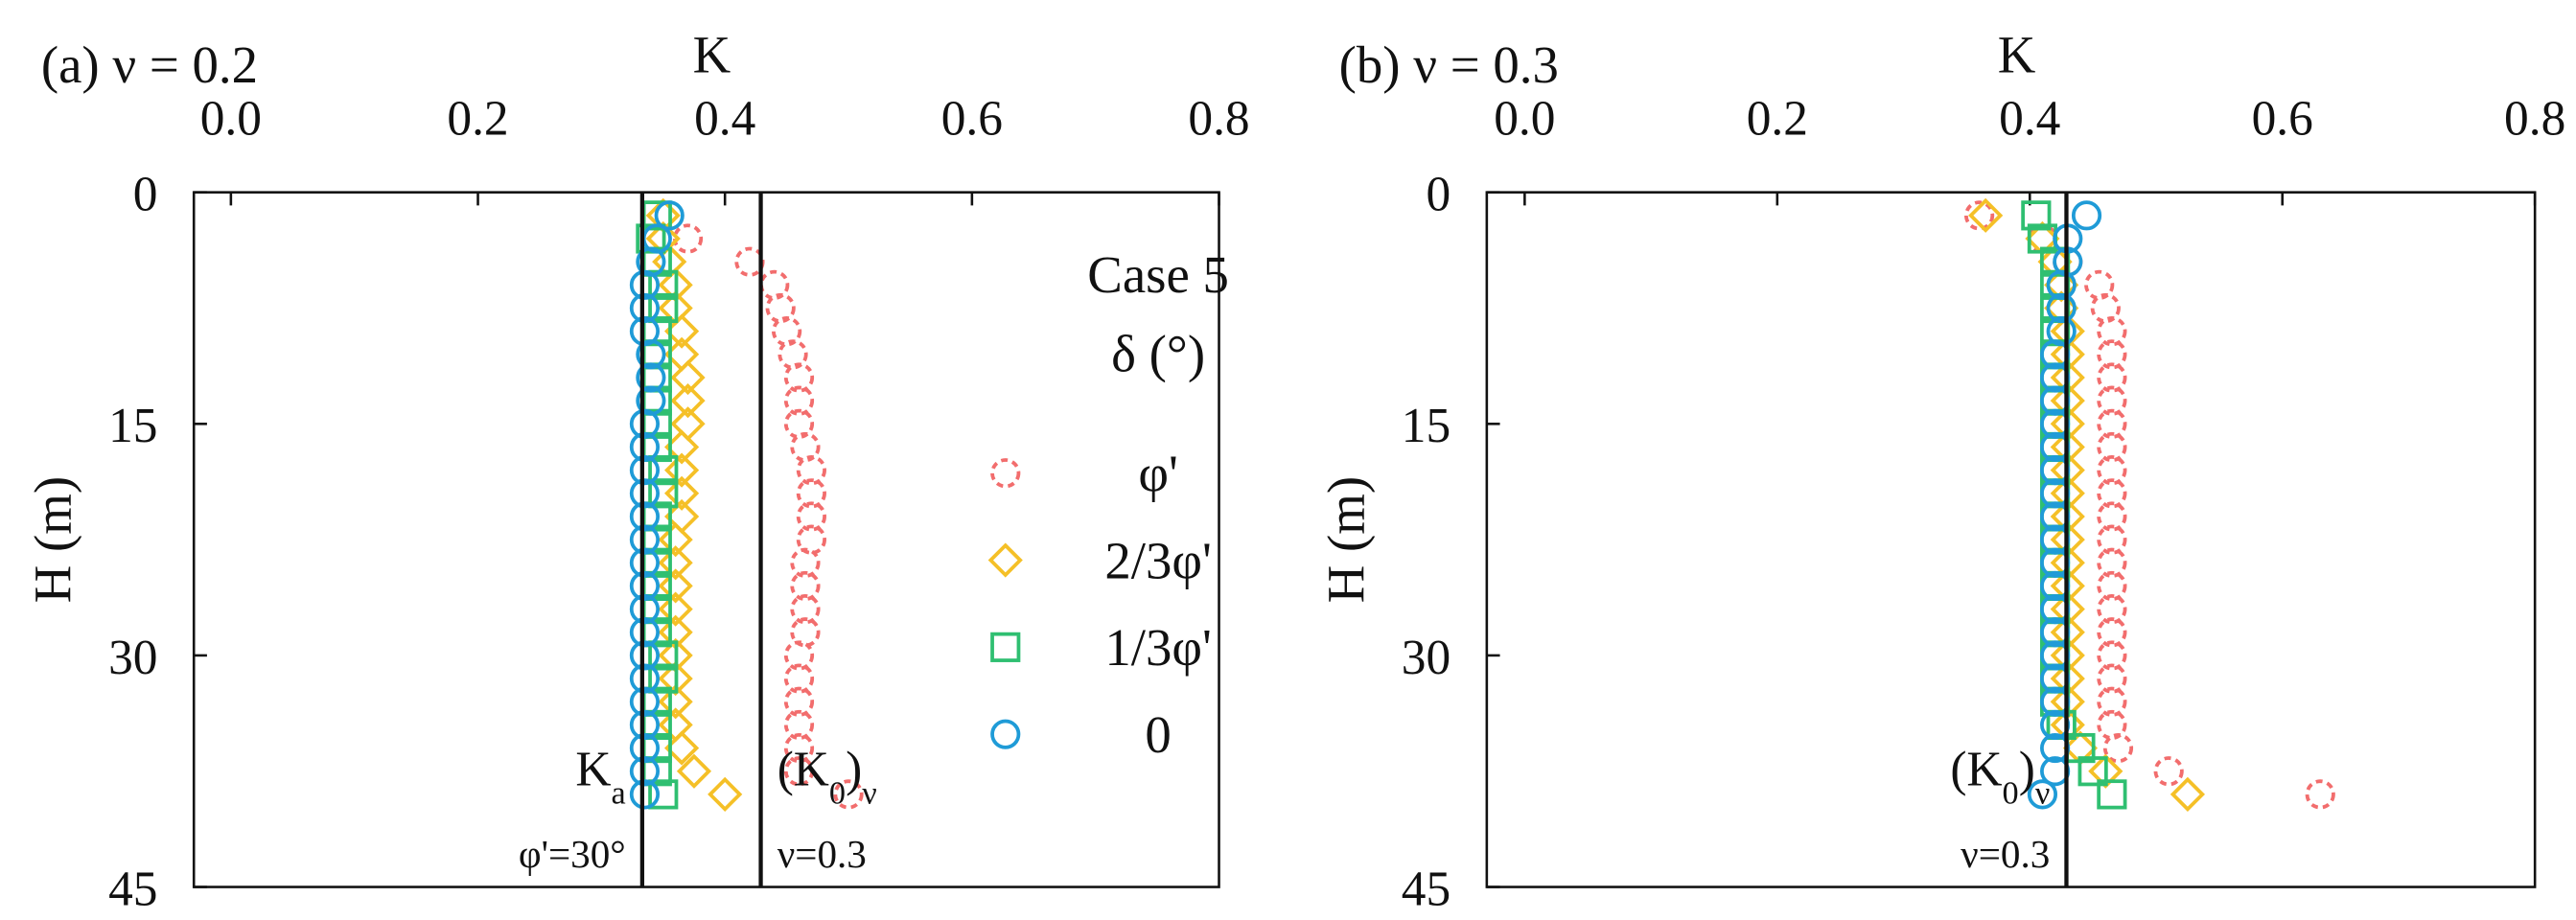 Image resolution: width=2576 pixels, height=920 pixels. Describe the element at coordinates (1158, 560) in the screenshot. I see `legend-label: 2/3φ'` at that location.